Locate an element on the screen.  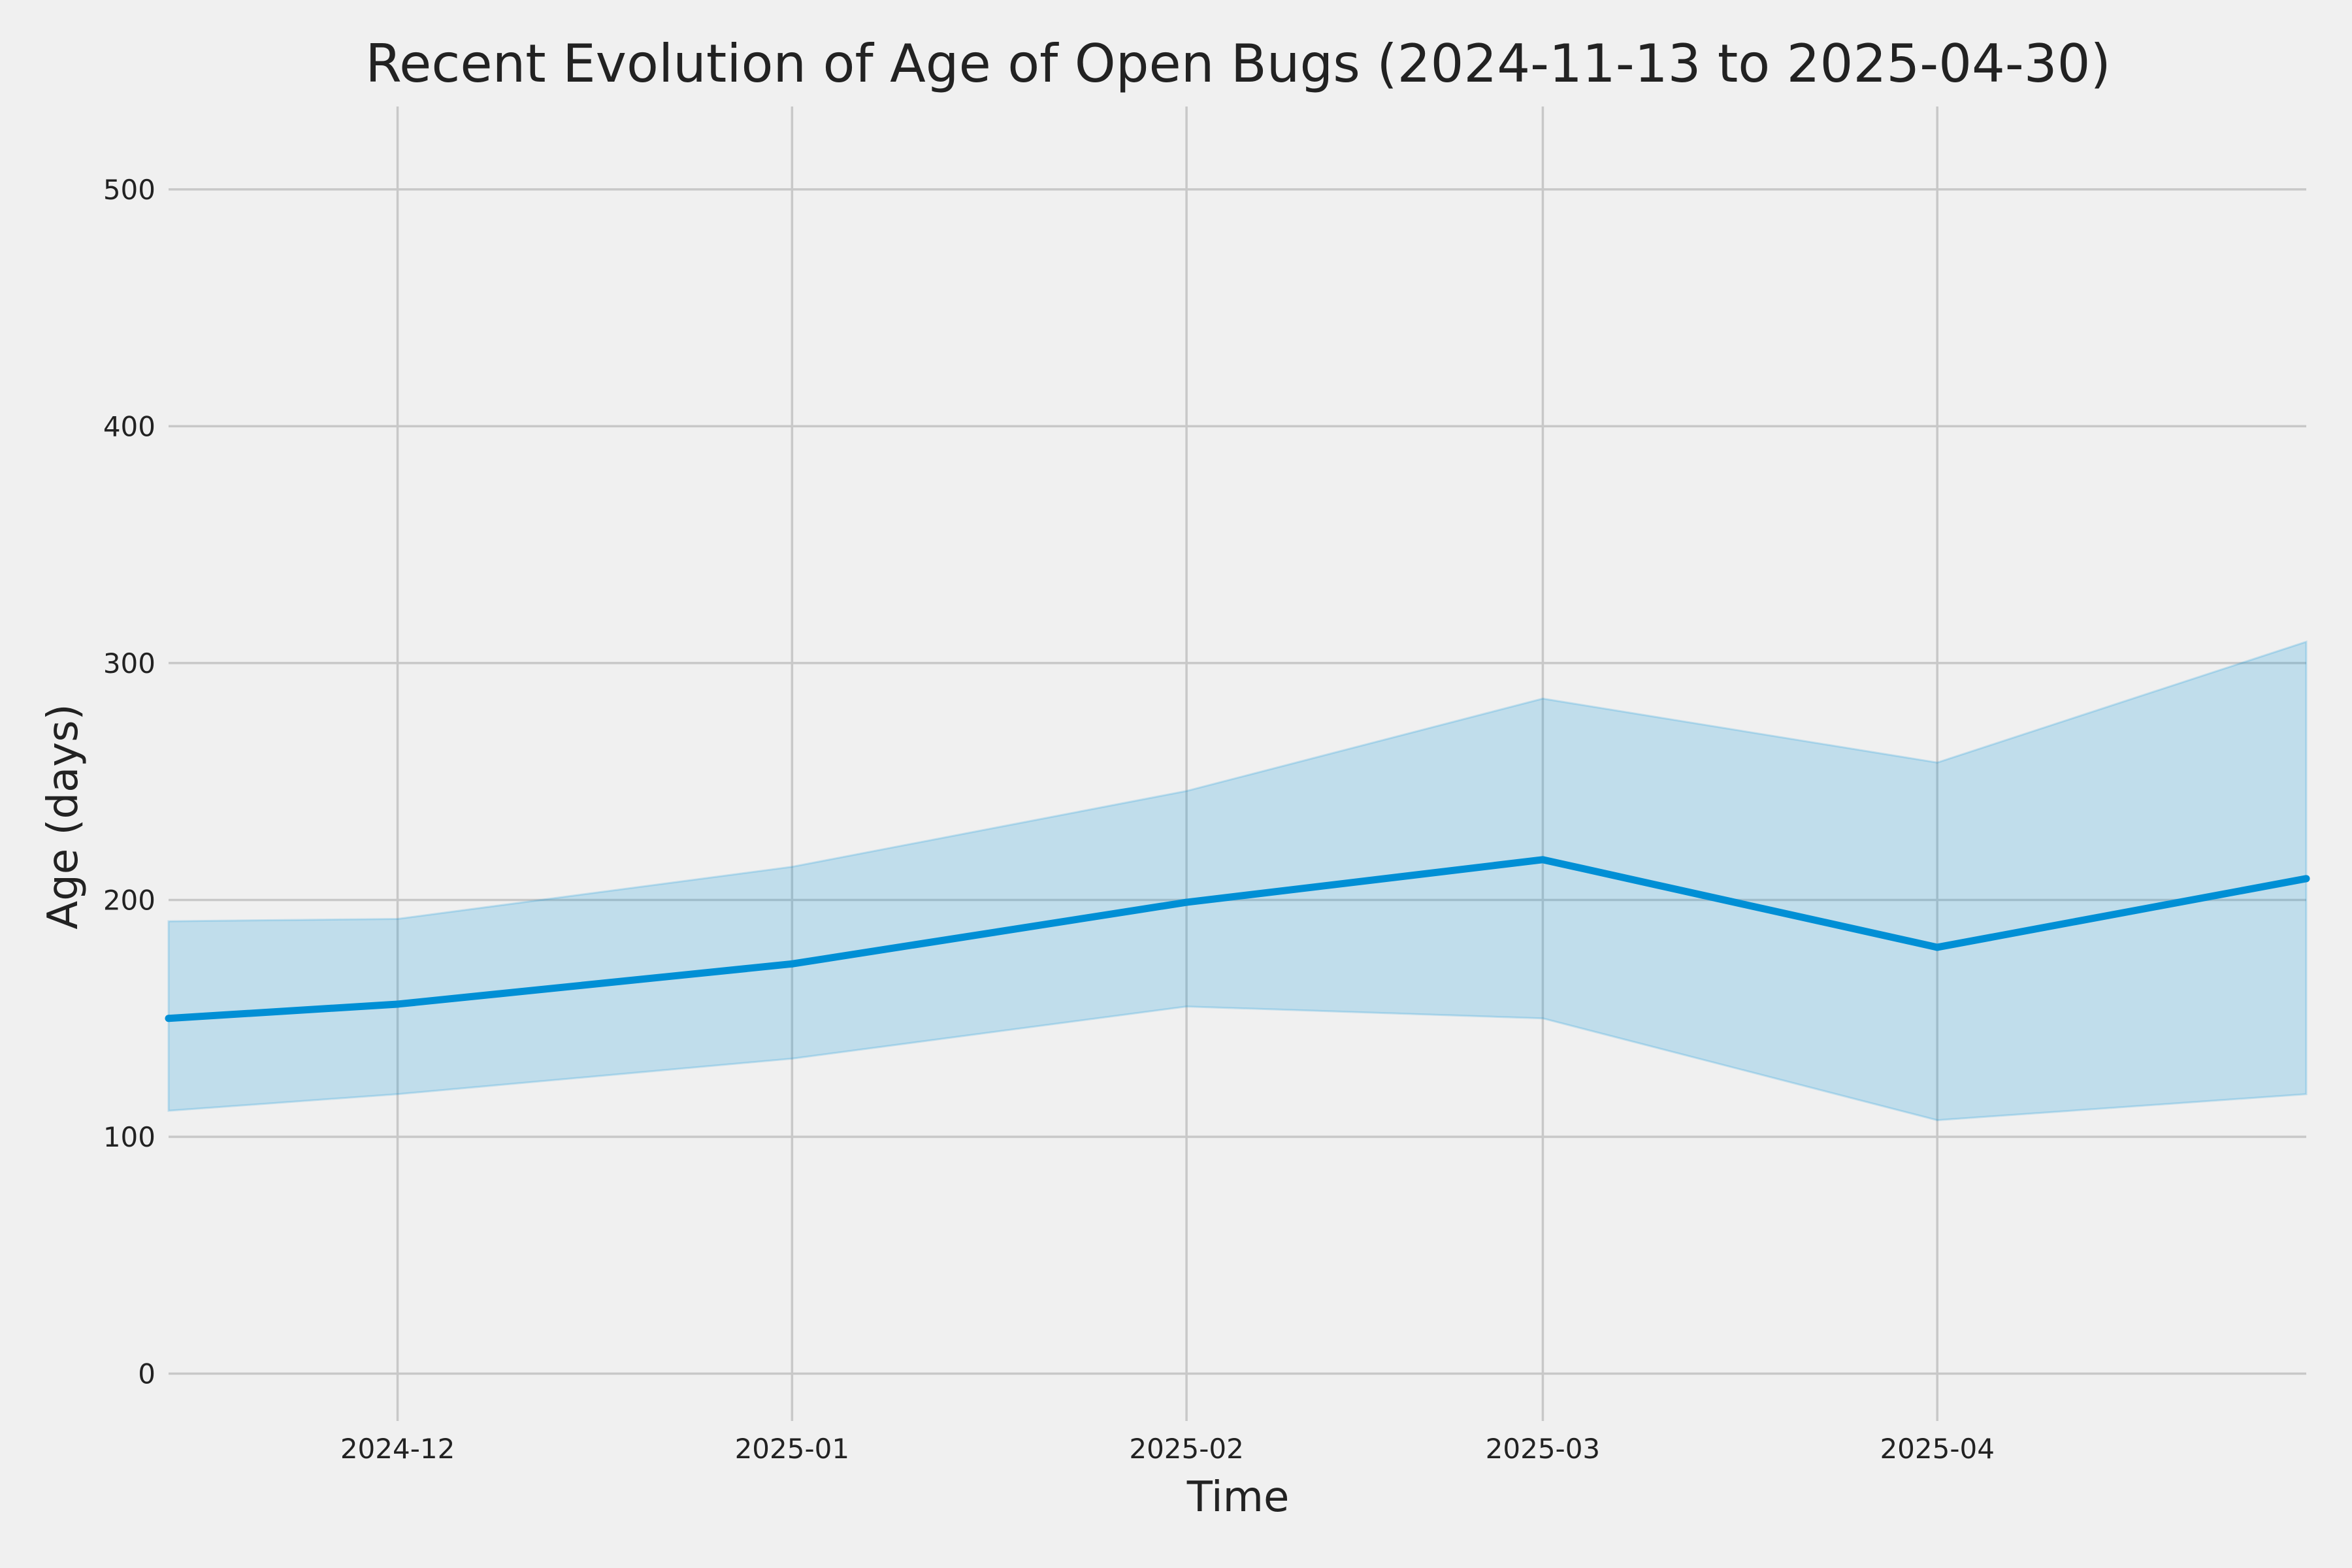
y-tick-label: 100 is located at coordinates (129, 1137).